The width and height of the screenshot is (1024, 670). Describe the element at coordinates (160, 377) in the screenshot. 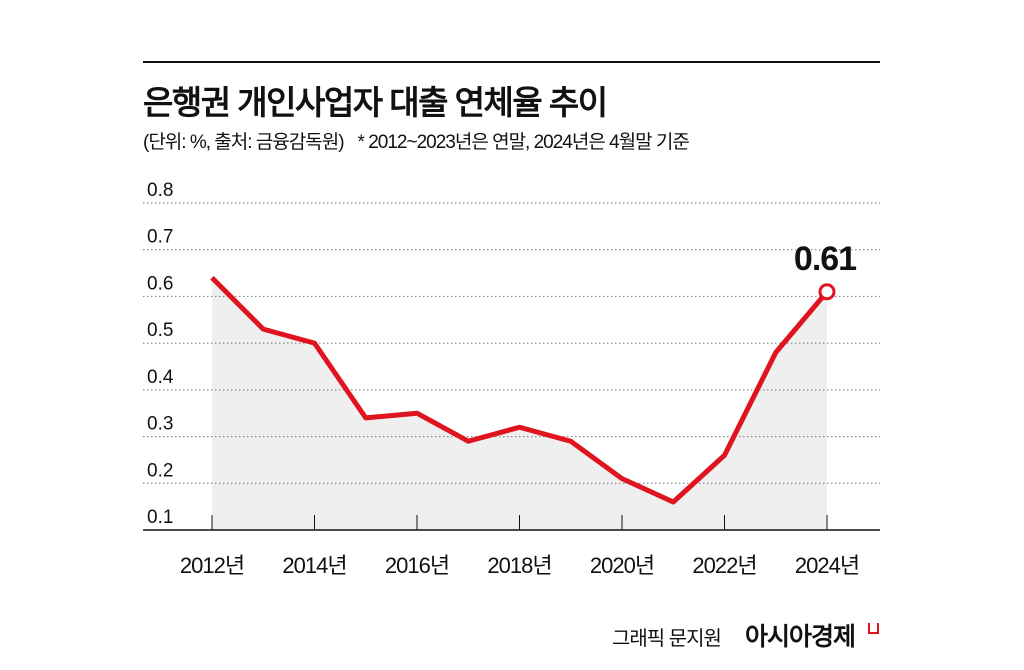

I see `y-tick-label: 0.4` at that location.